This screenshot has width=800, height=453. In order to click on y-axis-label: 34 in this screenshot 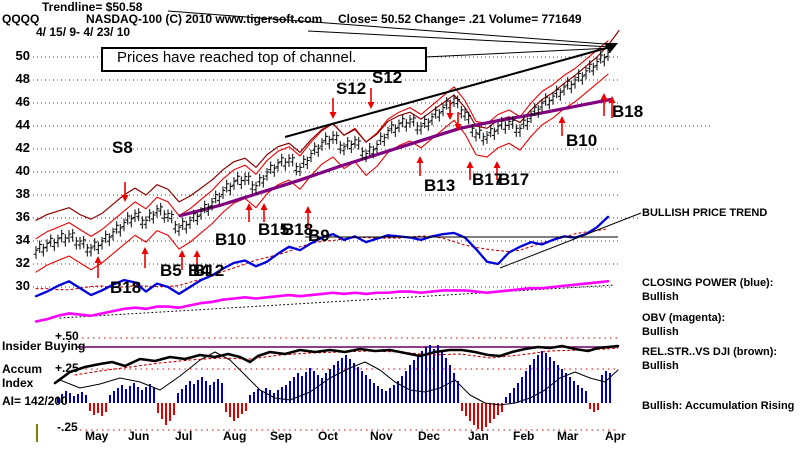, I will do `click(22, 239)`.